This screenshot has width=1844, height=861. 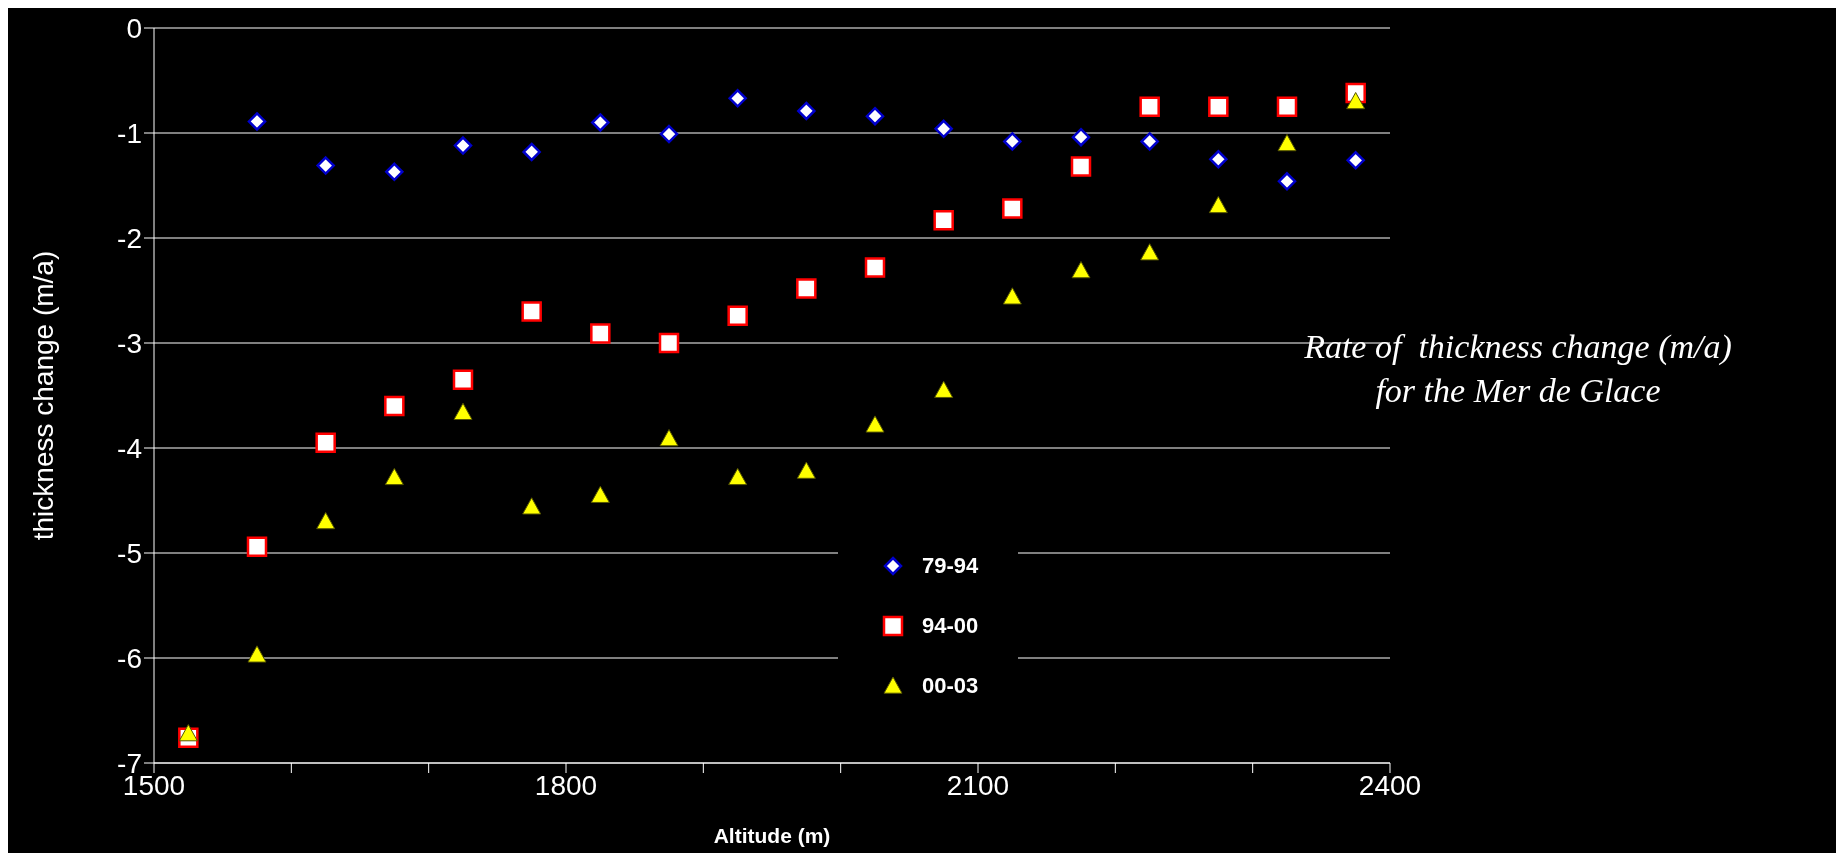 I want to click on y-tick-label: -5, so click(x=129, y=553).